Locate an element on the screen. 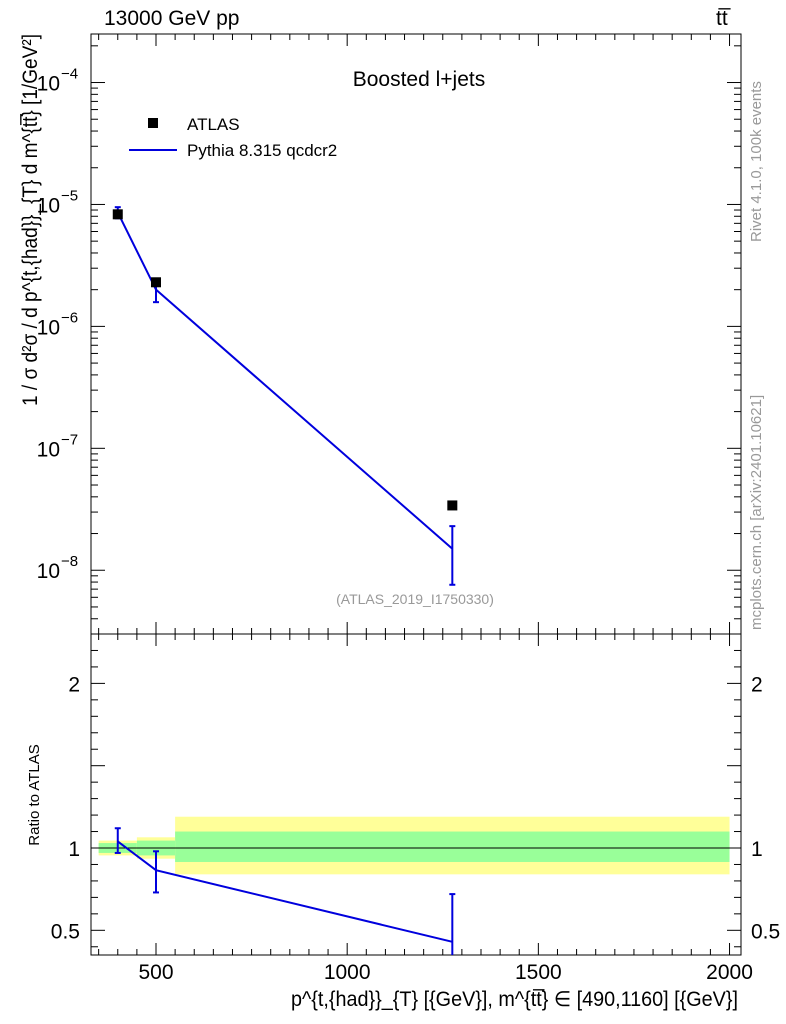 The height and width of the screenshot is (1024, 786). main-ytick-label-1: 10 is located at coordinates (48, 449).